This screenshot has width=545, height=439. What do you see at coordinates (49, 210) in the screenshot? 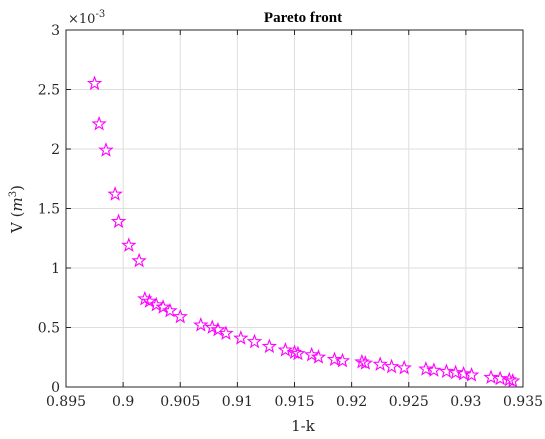
I see `y-tick-label: 1.5` at bounding box center [49, 210].